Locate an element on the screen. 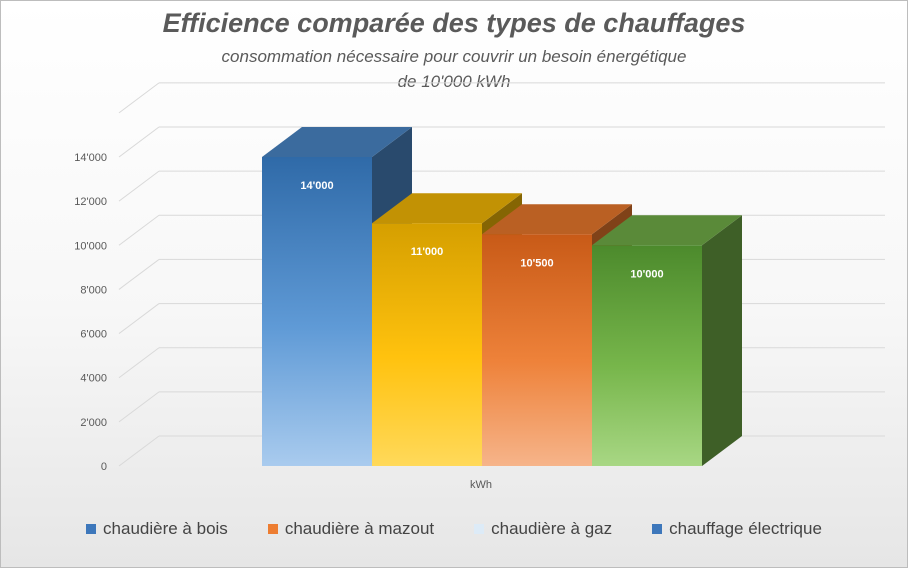 The image size is (908, 568). bar-value-label: 14'000 is located at coordinates (316, 186).